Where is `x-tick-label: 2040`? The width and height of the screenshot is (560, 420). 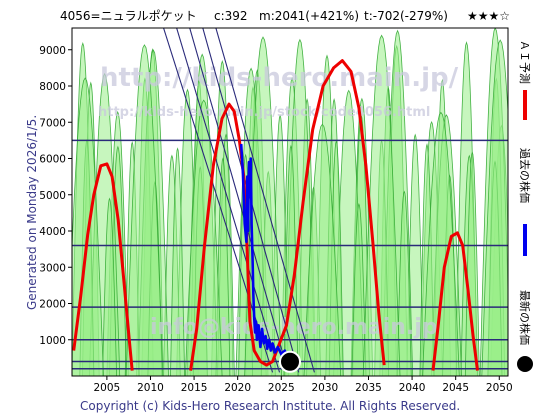 x-tick-label: 2040 is located at coordinates (412, 388).